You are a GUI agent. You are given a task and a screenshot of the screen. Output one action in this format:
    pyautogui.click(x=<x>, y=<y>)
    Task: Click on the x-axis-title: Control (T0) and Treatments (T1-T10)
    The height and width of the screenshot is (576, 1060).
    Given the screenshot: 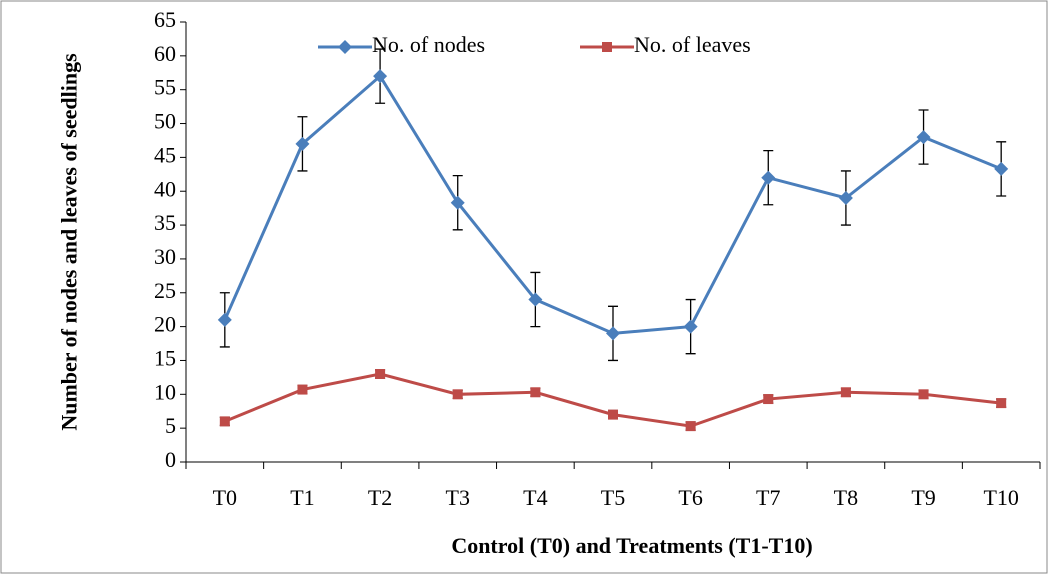 What is the action you would take?
    pyautogui.click(x=631, y=545)
    